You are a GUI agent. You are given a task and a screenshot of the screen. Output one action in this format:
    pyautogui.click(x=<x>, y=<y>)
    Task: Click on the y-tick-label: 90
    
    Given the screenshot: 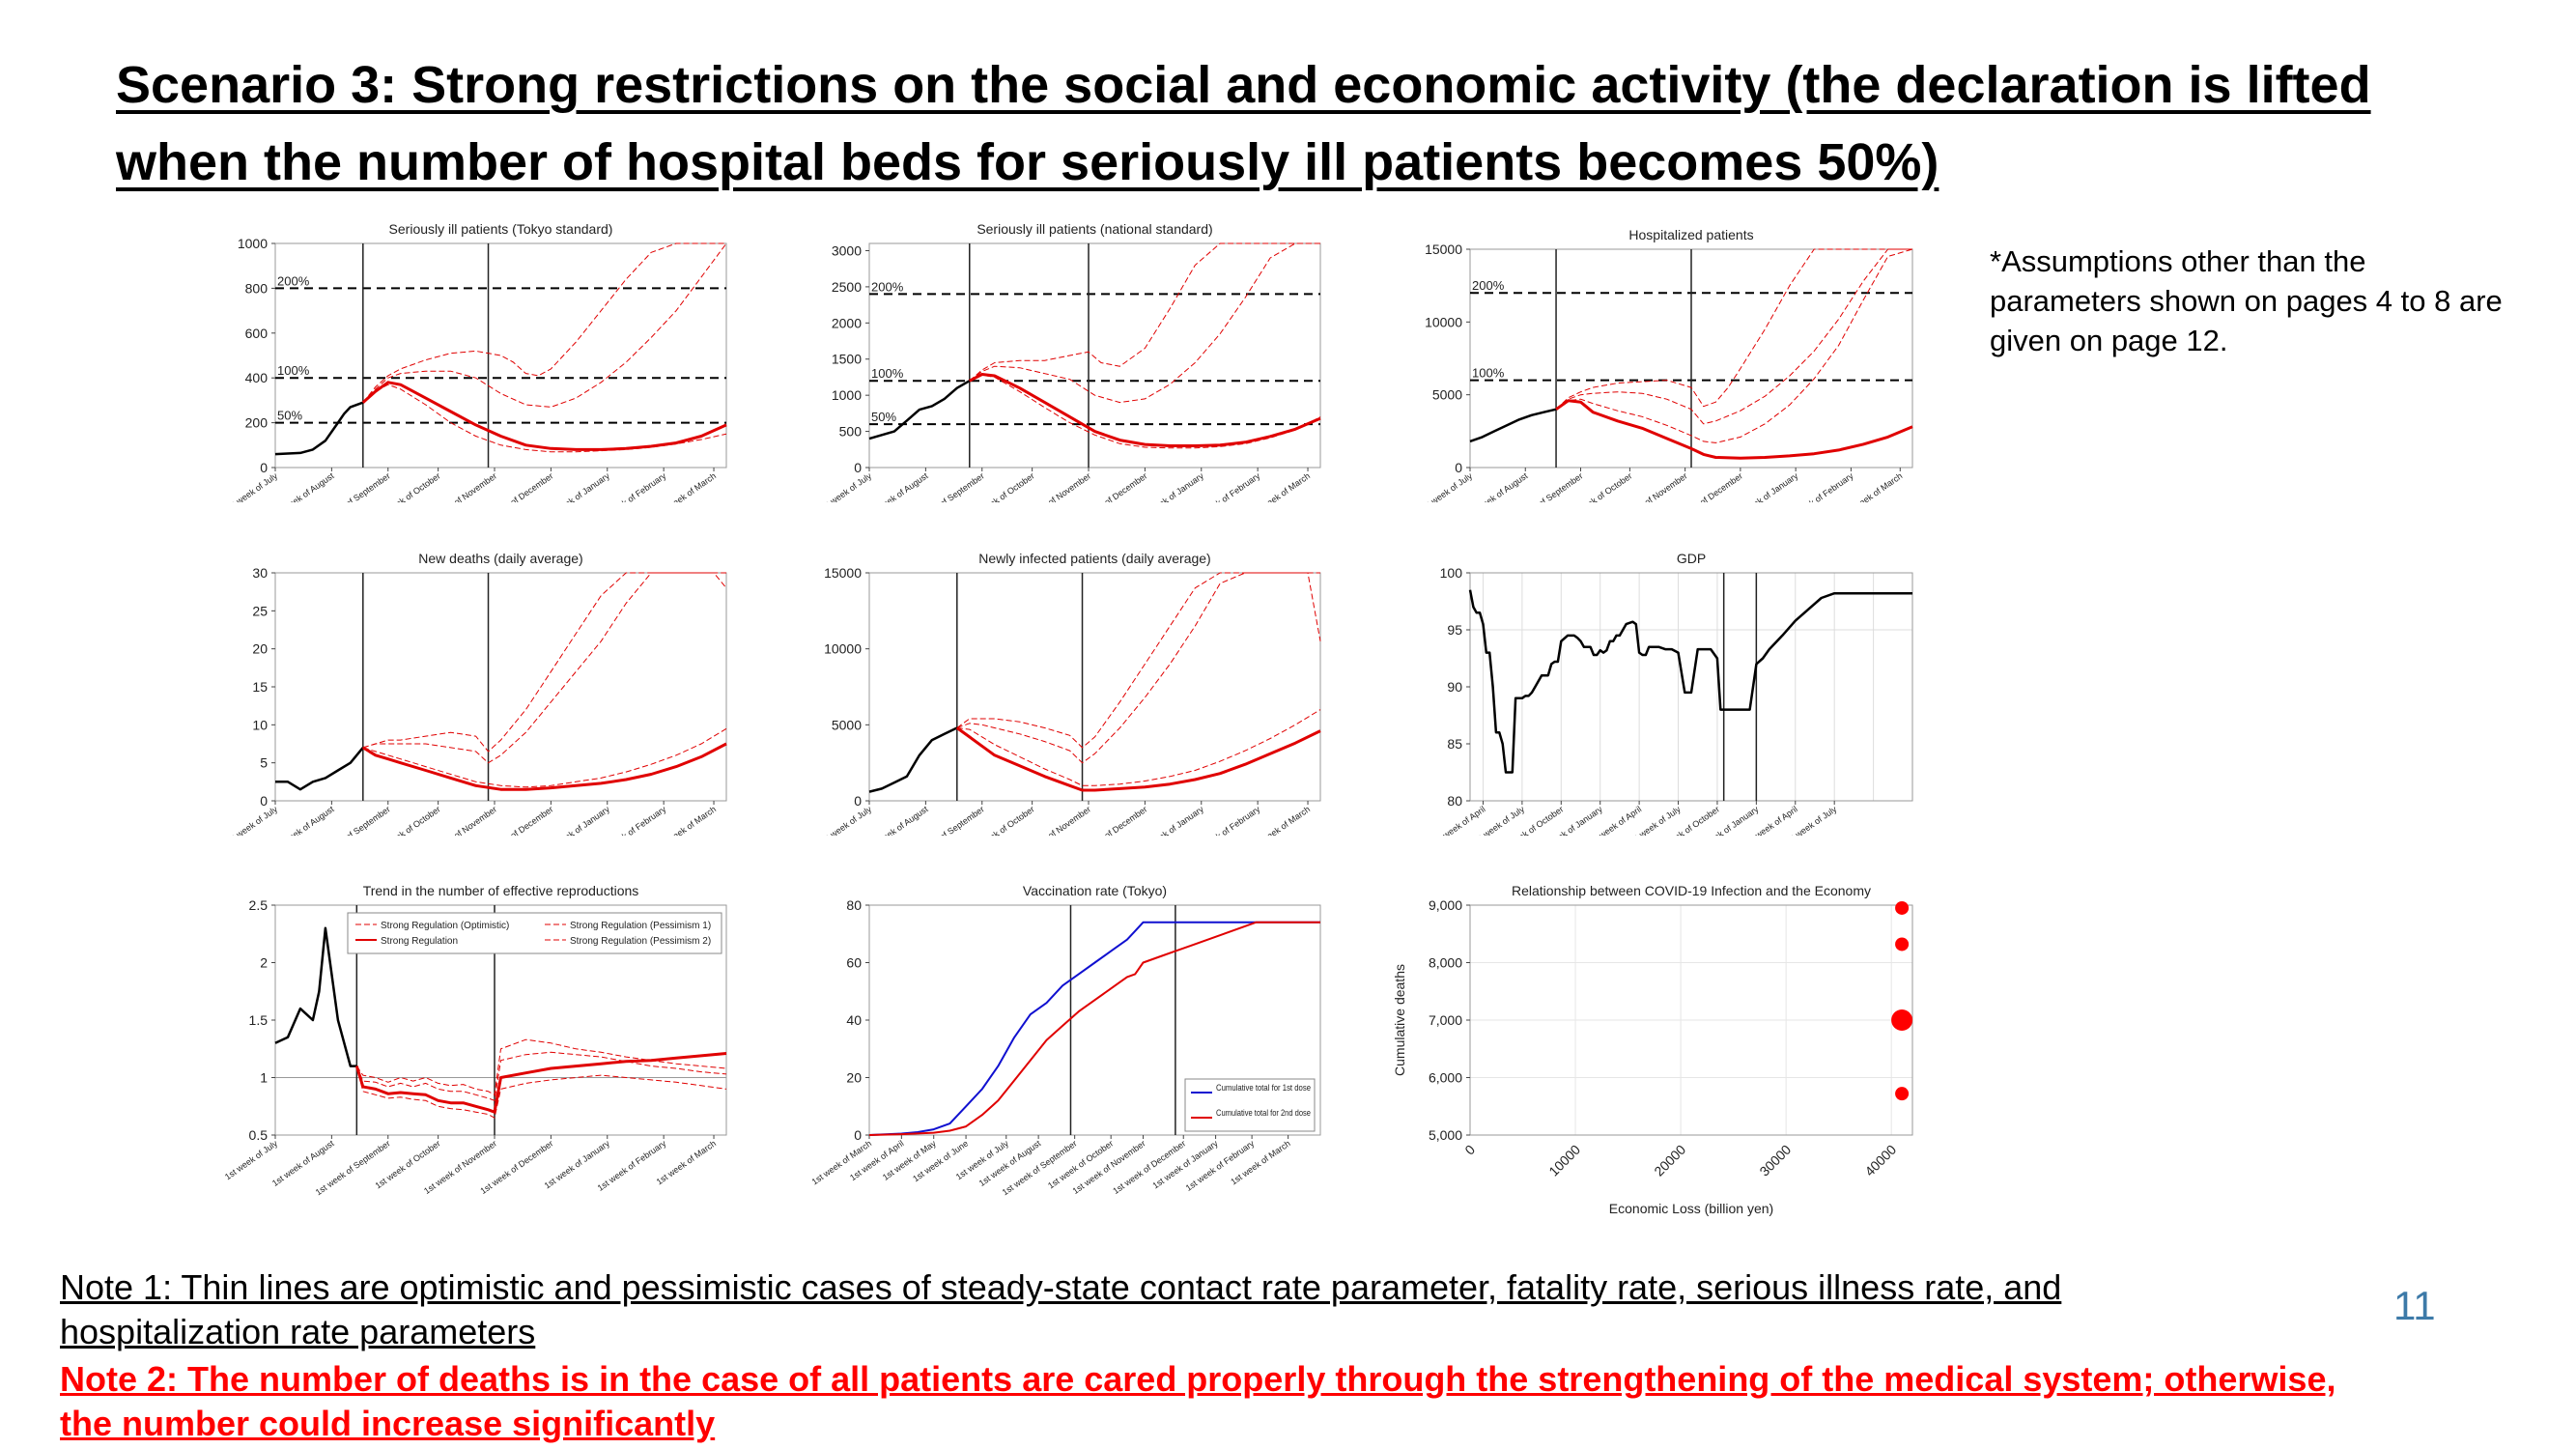 What is the action you would take?
    pyautogui.click(x=1454, y=687)
    